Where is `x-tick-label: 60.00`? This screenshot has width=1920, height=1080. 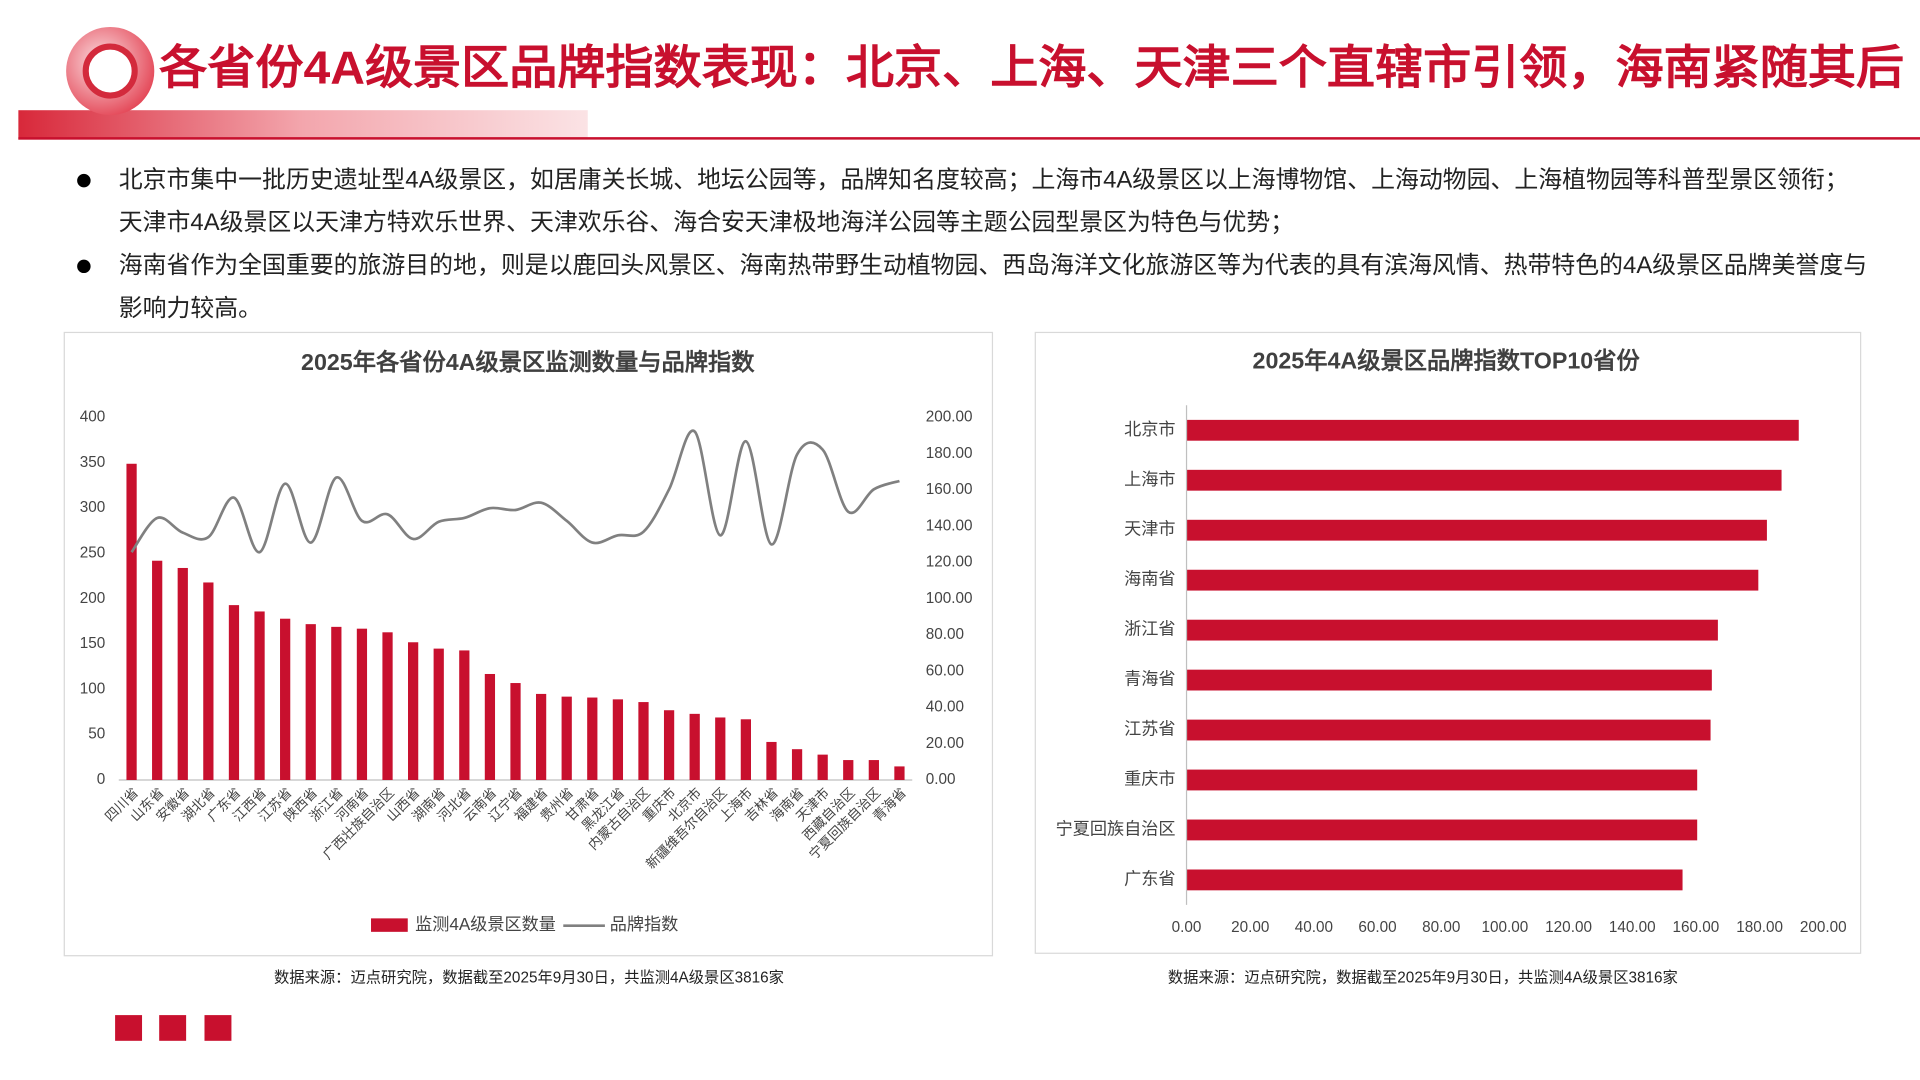
x-tick-label: 60.00 is located at coordinates (1377, 927).